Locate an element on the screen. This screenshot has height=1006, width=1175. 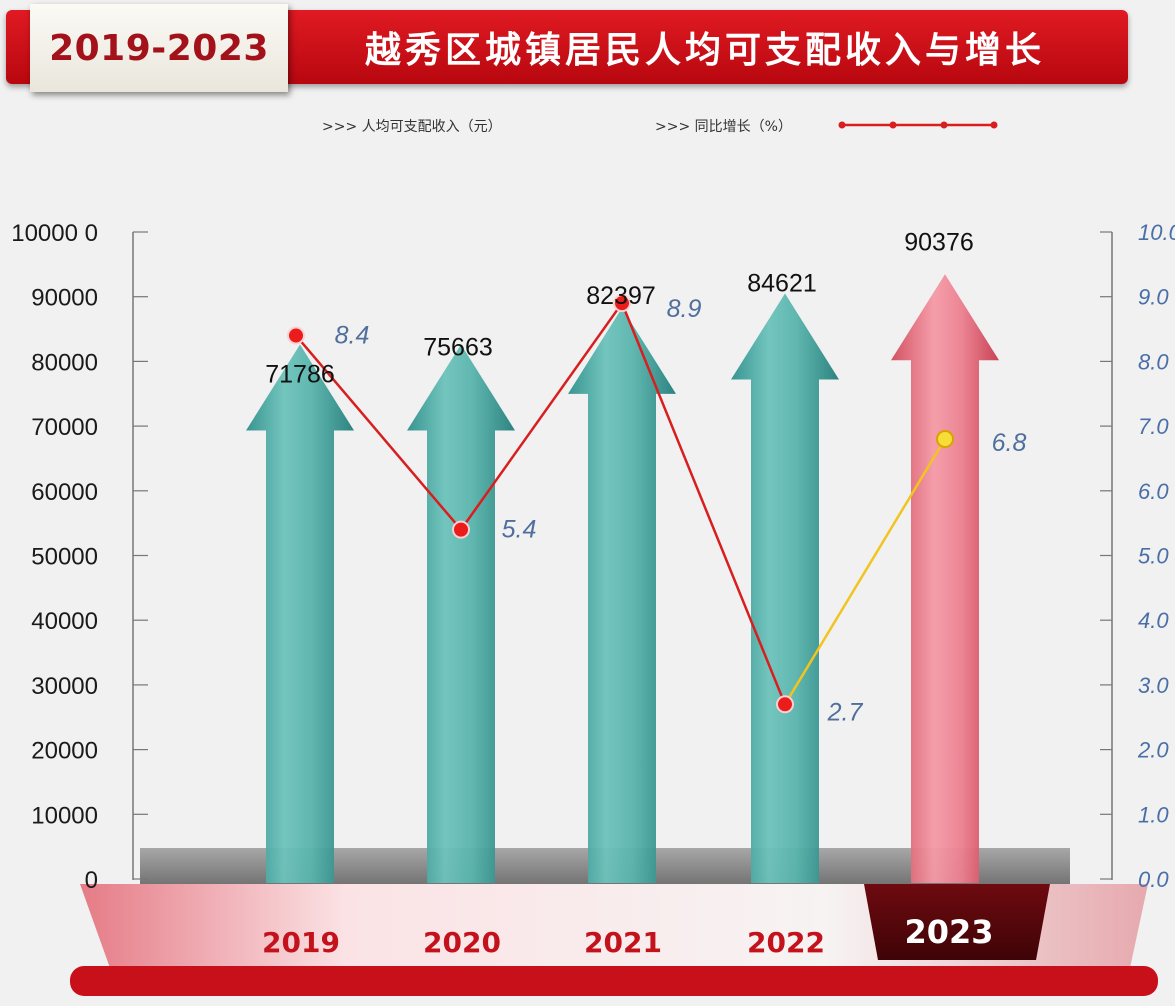
right-axis-tick-label: 10.0 is located at coordinates (1156, 232).